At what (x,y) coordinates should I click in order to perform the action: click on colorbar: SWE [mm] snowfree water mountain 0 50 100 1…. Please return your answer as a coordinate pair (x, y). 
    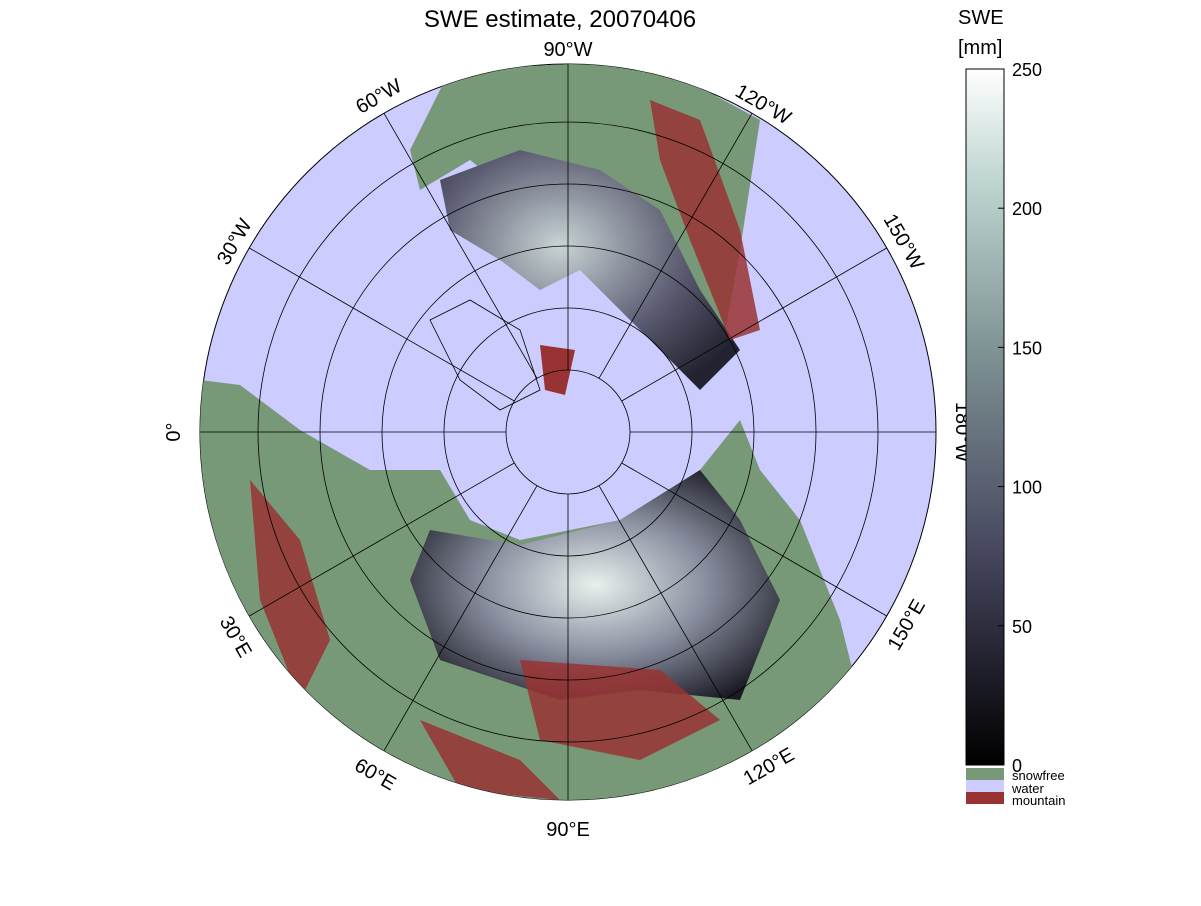
    Looking at the image, I should click on (1011, 407).